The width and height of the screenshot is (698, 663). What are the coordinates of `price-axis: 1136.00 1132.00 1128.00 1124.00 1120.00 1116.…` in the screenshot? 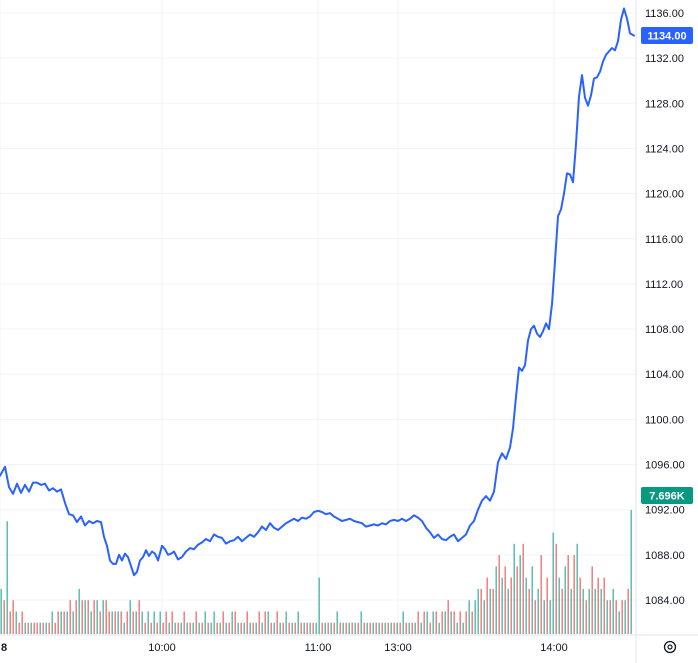 It's located at (665, 307).